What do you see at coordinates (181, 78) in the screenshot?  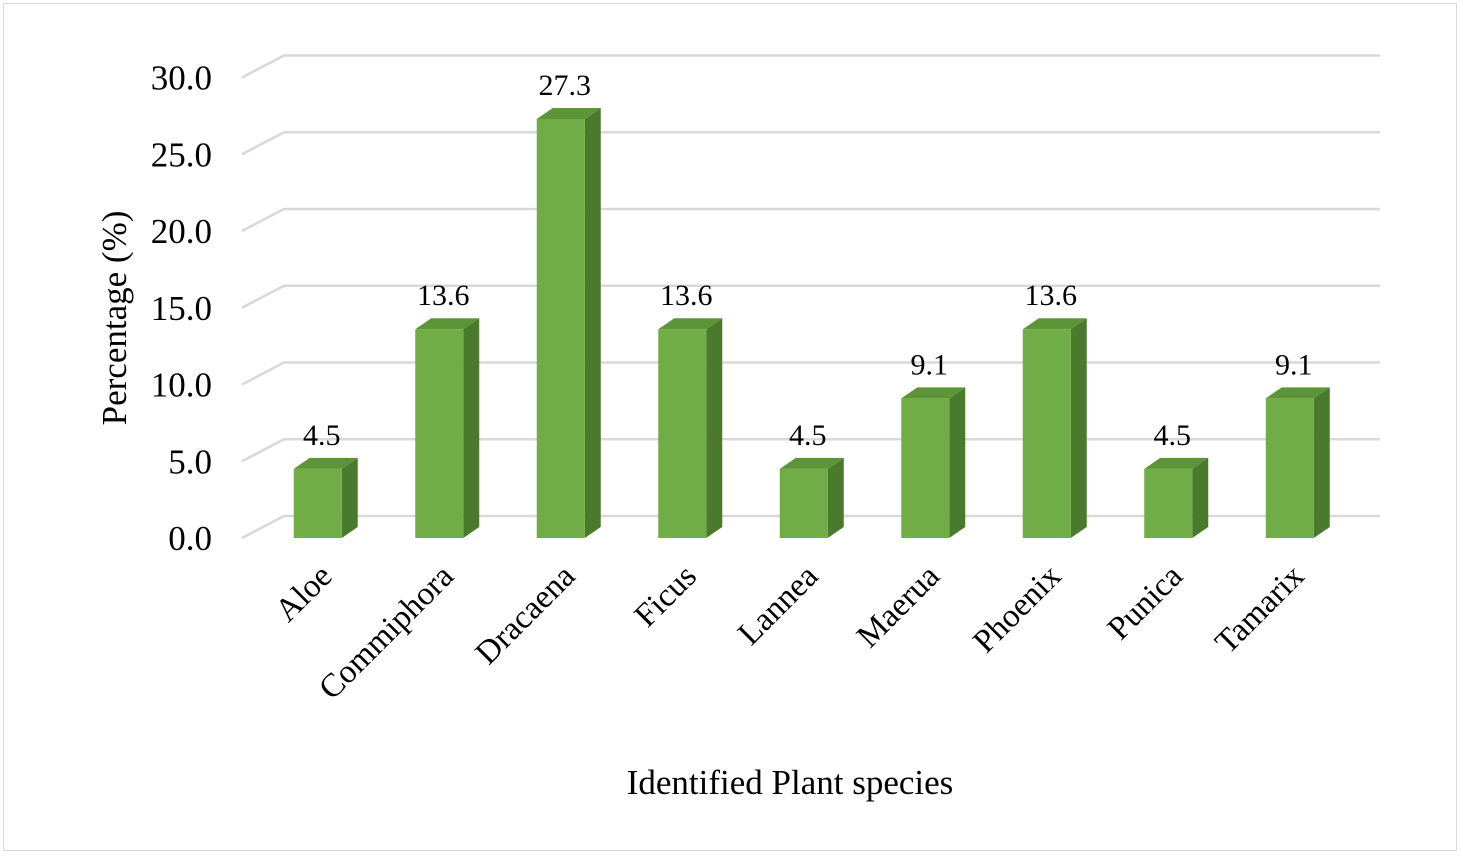 I see `y-tick-label: 30.0` at bounding box center [181, 78].